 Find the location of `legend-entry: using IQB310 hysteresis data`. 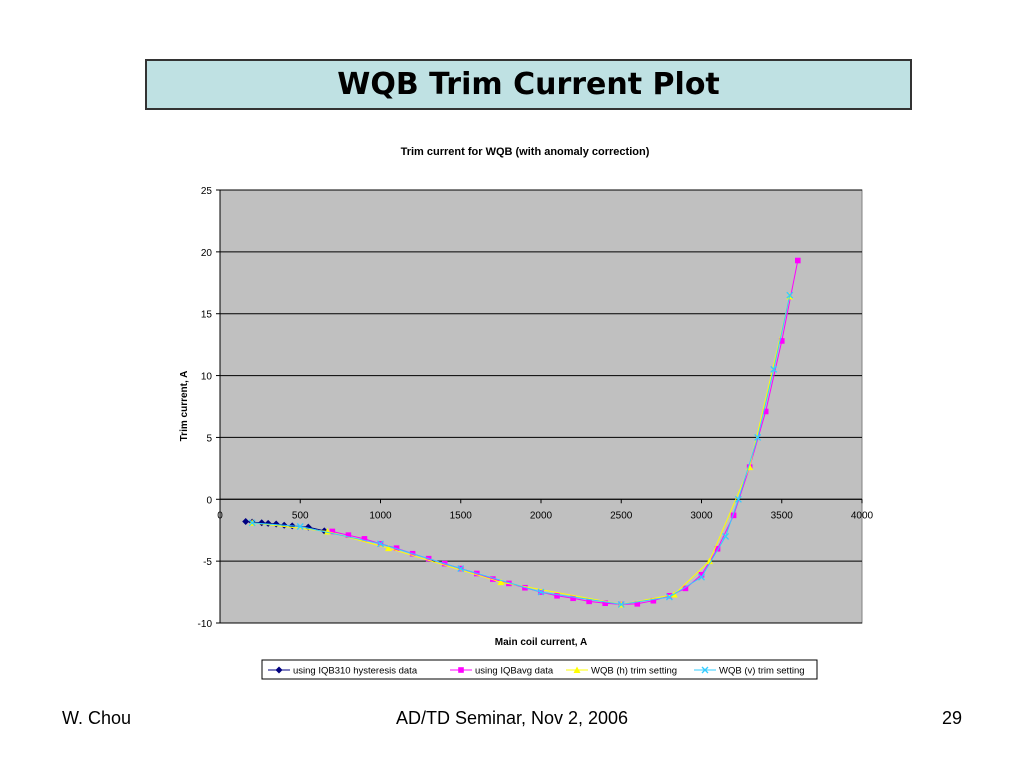

legend-entry: using IQB310 hysteresis data is located at coordinates (355, 671).